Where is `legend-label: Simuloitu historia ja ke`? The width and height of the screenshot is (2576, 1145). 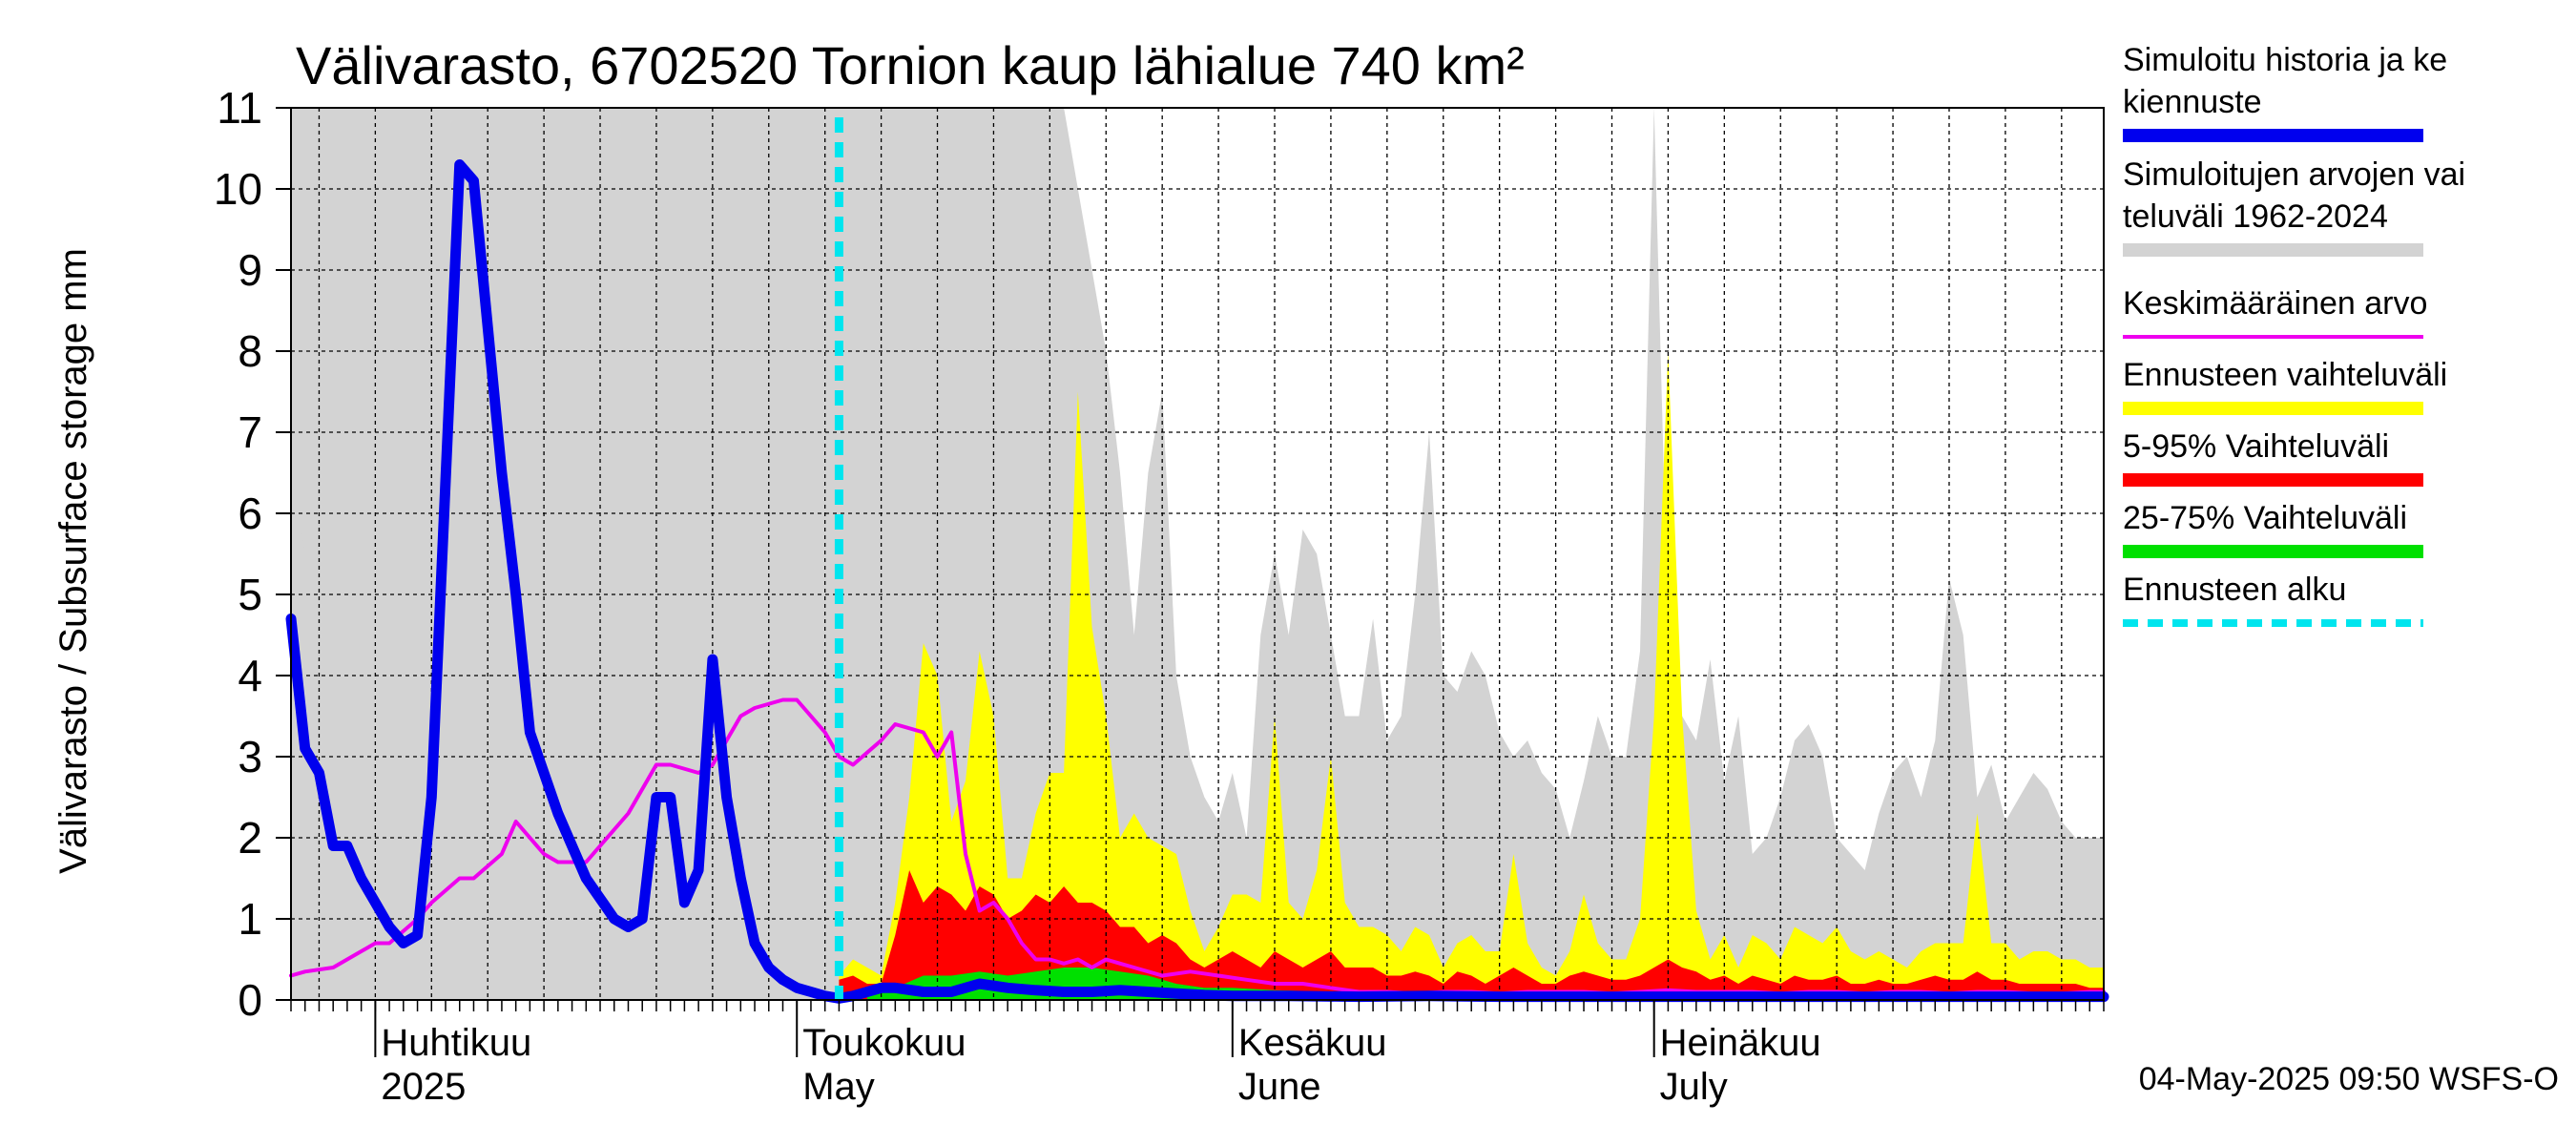 legend-label: Simuloitu historia ja ke is located at coordinates (2285, 60).